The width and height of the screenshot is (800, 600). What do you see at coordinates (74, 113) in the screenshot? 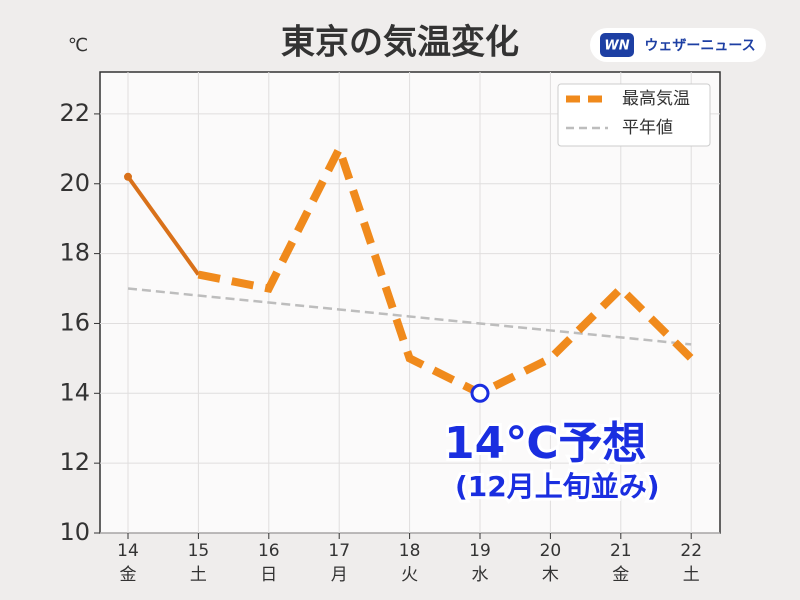
I see `y-tick-label: 22` at bounding box center [74, 113].